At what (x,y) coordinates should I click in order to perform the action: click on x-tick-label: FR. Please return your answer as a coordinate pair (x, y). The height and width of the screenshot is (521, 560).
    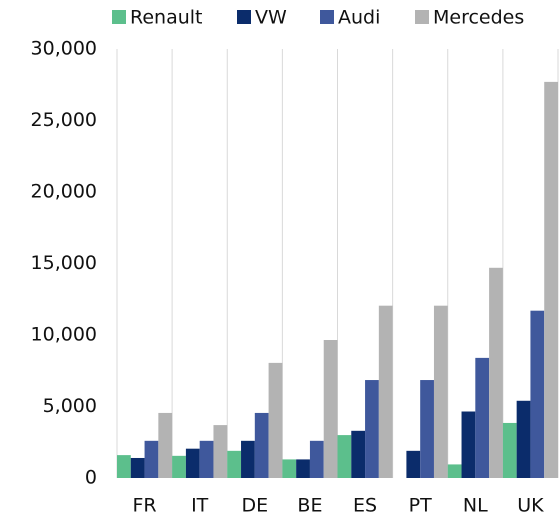
    Looking at the image, I should click on (144, 506).